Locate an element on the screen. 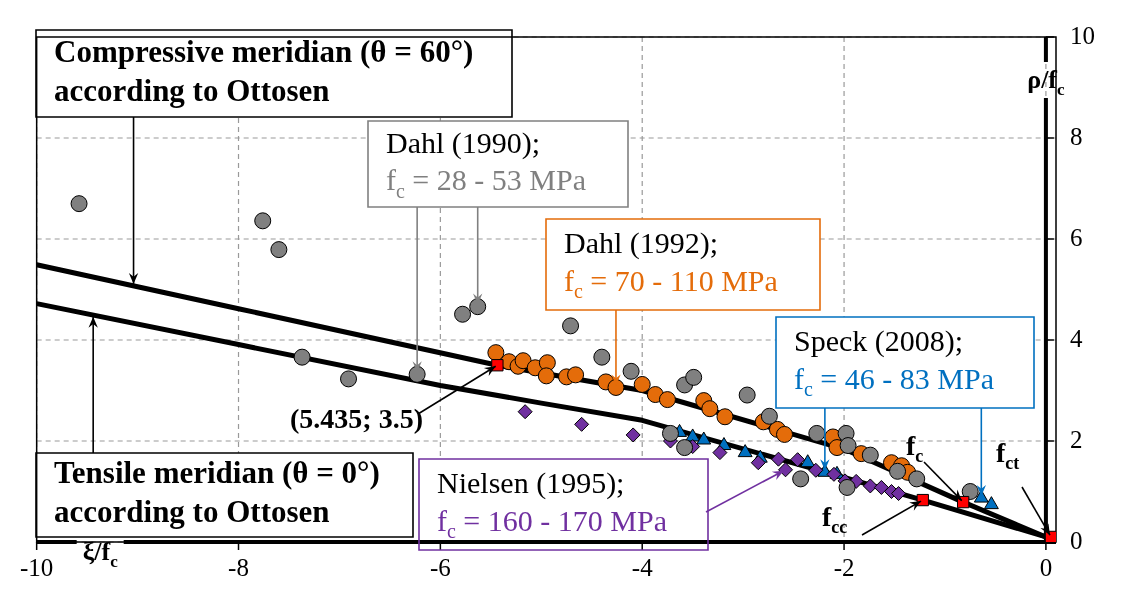  y-tick-label: 0 is located at coordinates (1076, 540).